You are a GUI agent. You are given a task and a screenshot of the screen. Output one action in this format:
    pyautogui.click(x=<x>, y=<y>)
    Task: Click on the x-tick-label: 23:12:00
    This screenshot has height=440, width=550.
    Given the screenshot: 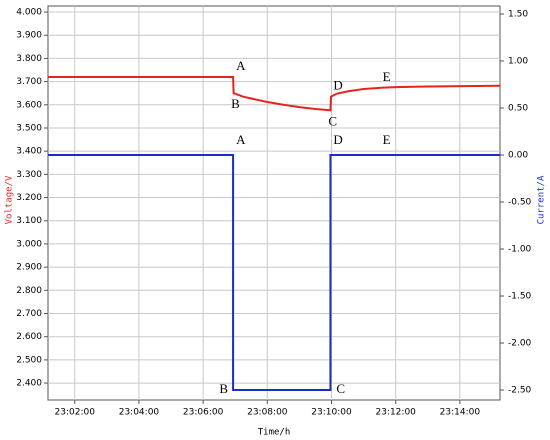 What is the action you would take?
    pyautogui.click(x=395, y=413)
    